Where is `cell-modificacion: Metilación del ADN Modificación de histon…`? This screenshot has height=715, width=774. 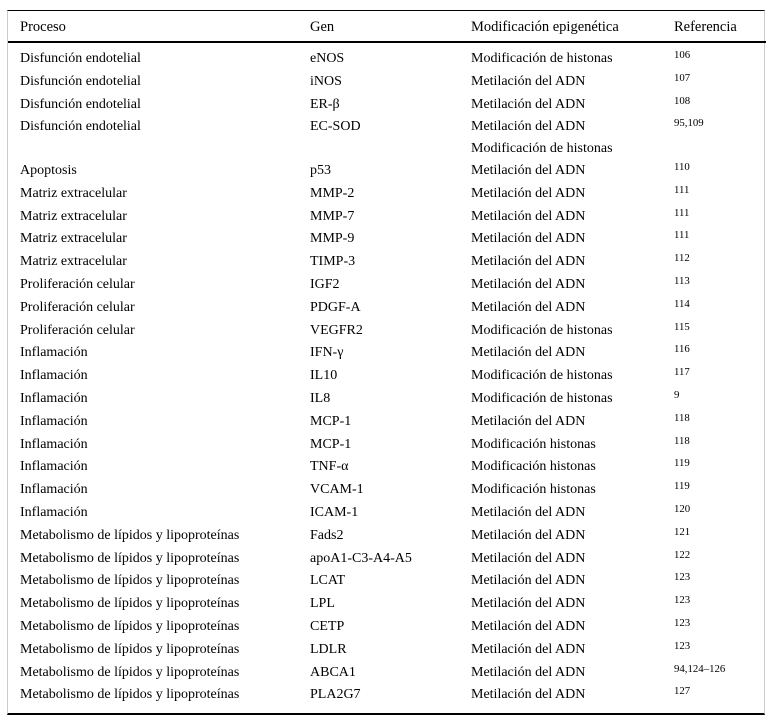
cell-modificacion: Metilación del ADN Modificación de histon… is located at coordinates (572, 138).